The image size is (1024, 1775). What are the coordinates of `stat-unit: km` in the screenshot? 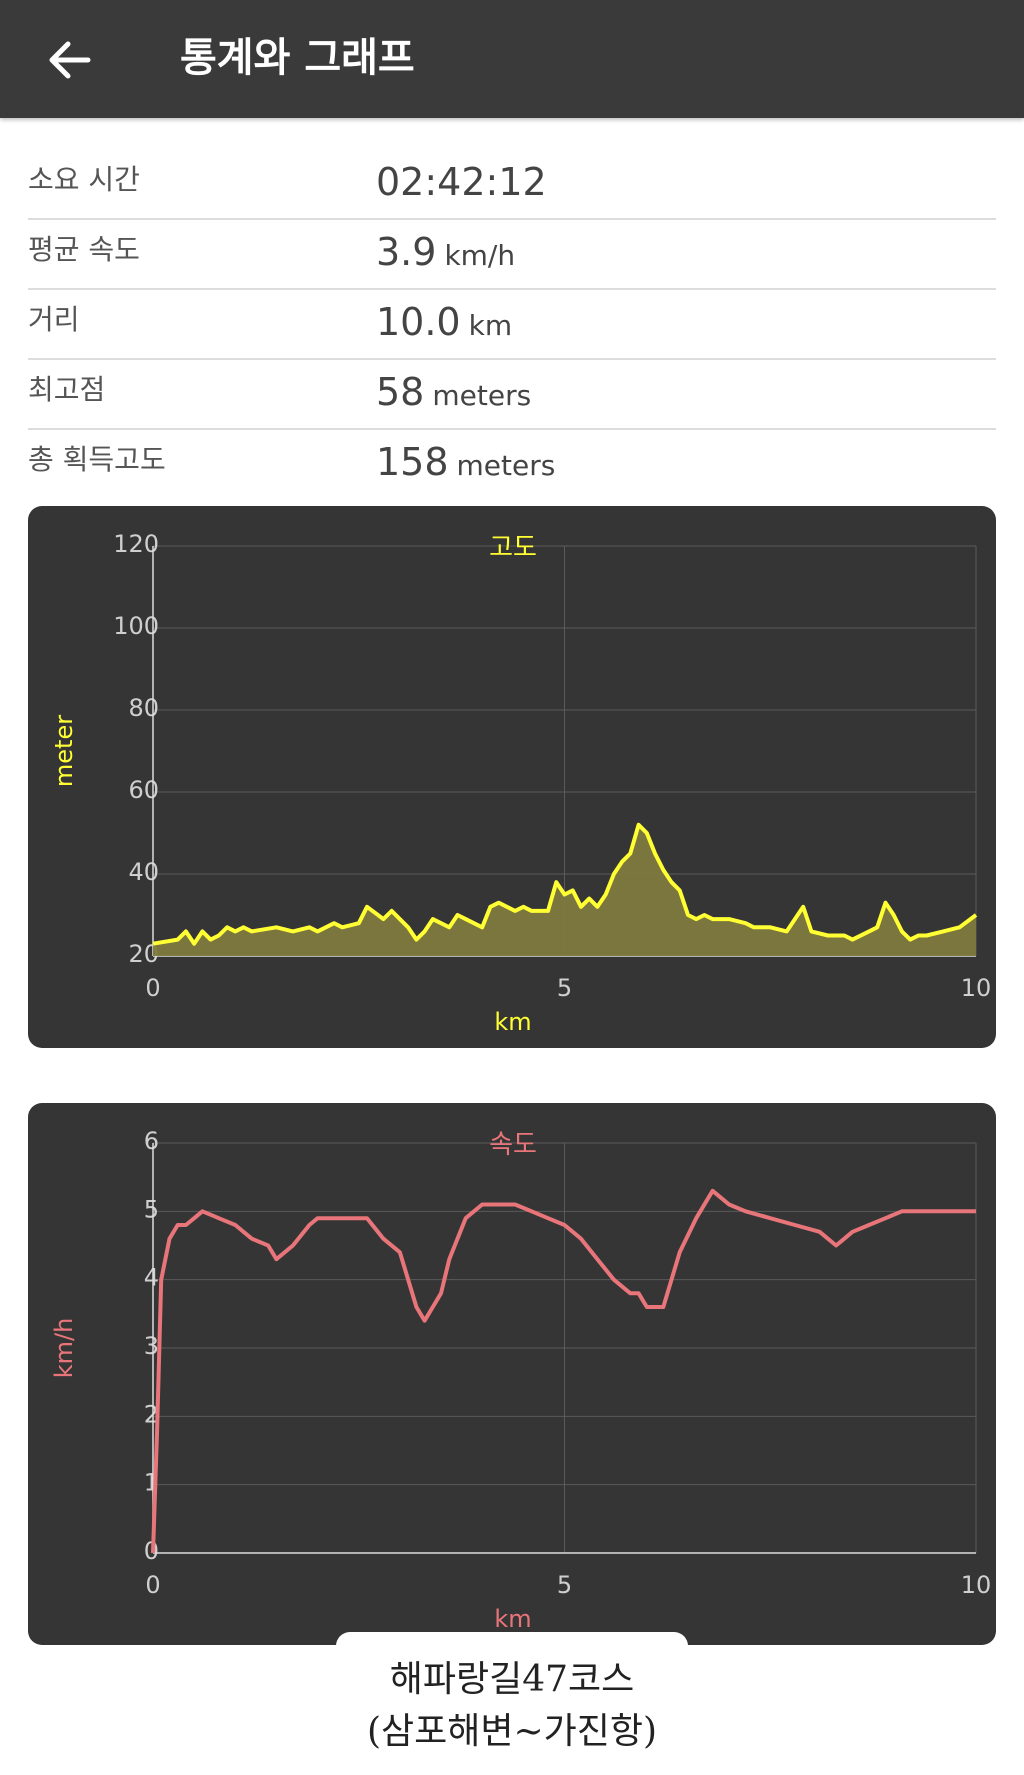 It's located at (490, 325).